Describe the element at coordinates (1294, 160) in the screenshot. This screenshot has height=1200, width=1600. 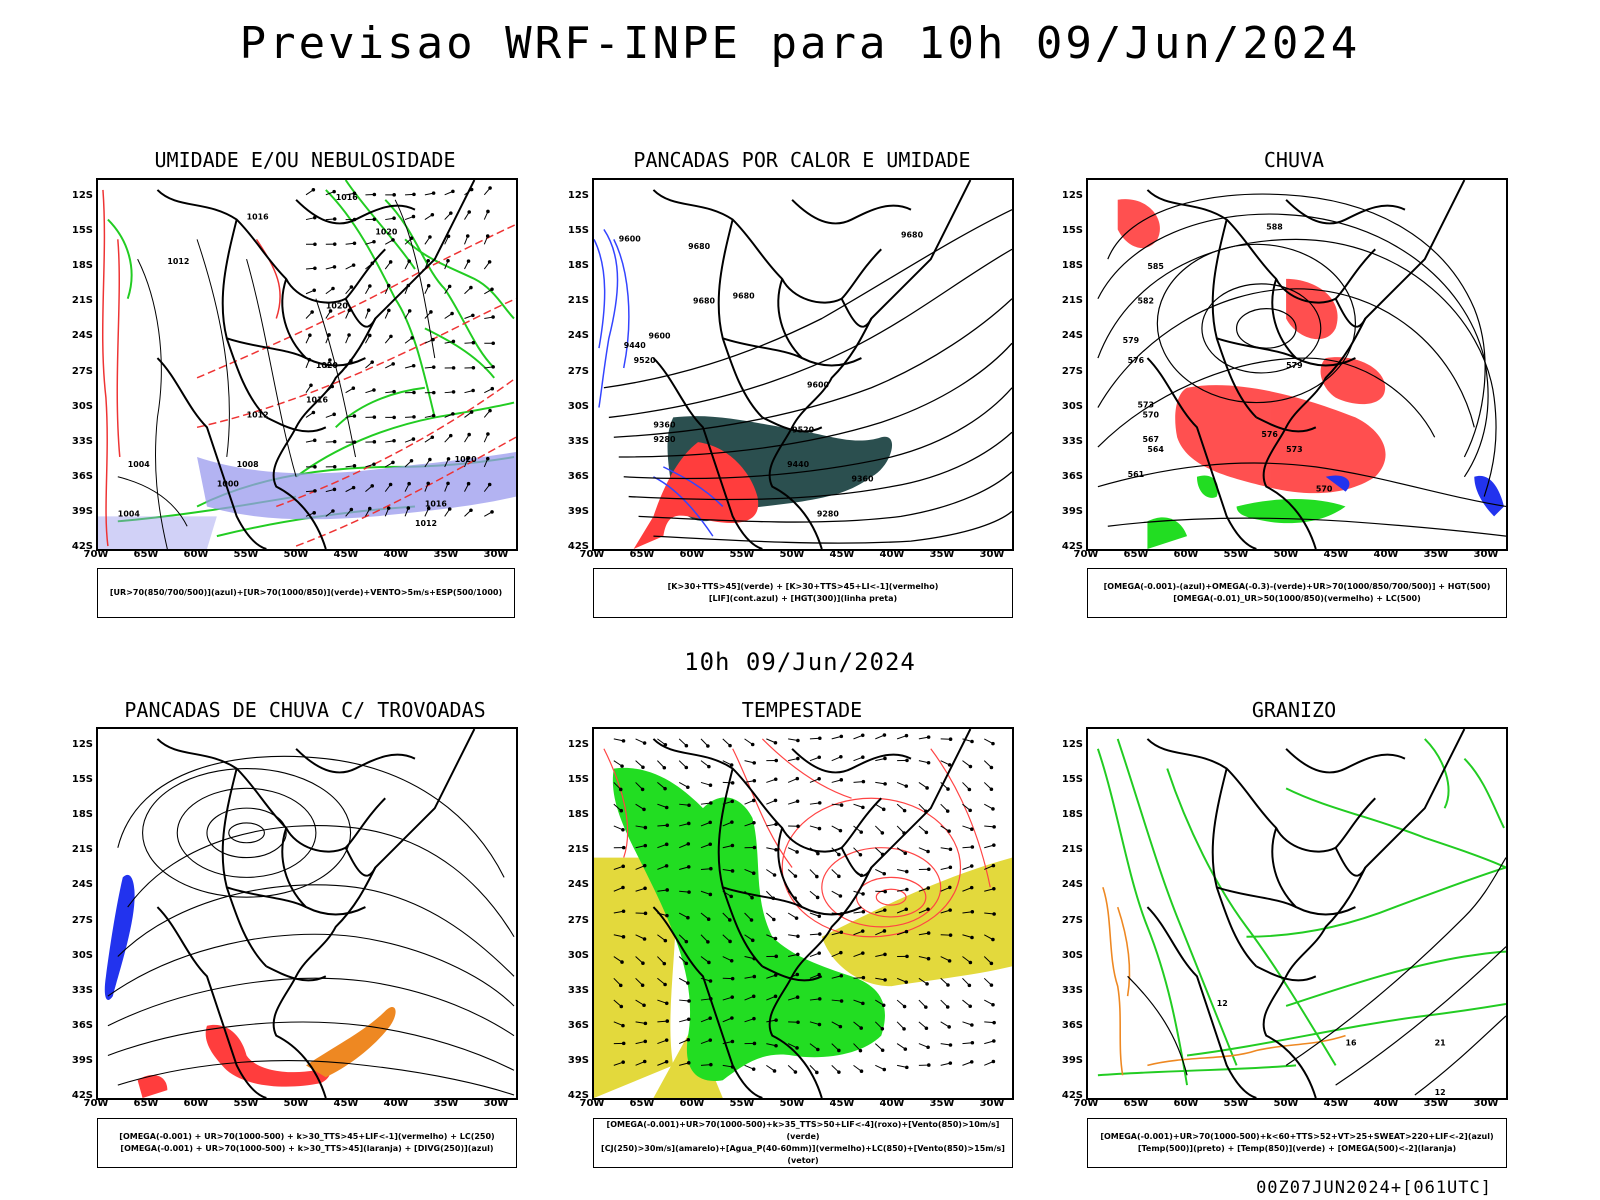
I see `panel-3-title: CHUVA` at that location.